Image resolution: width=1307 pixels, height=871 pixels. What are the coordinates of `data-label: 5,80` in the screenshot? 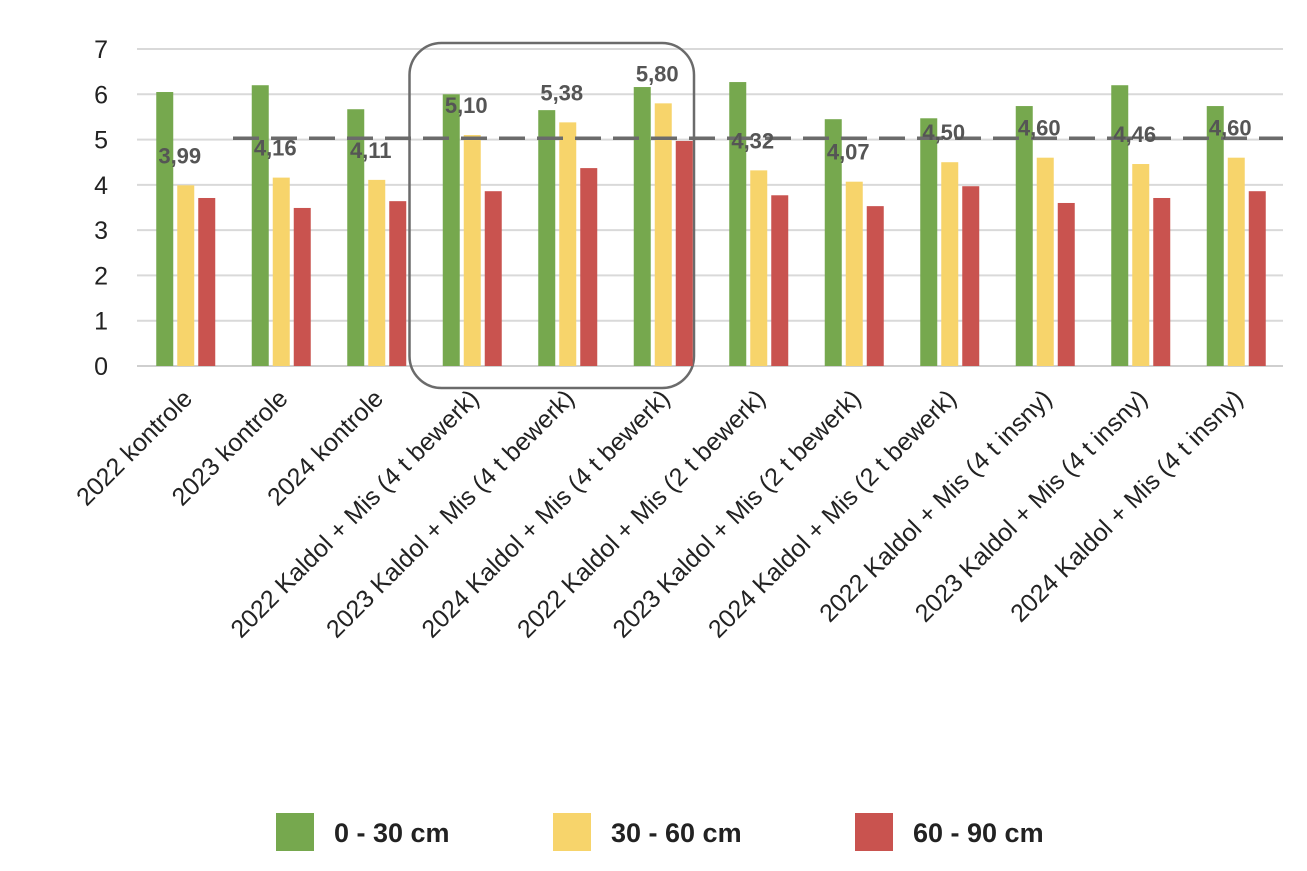 It's located at (657, 73).